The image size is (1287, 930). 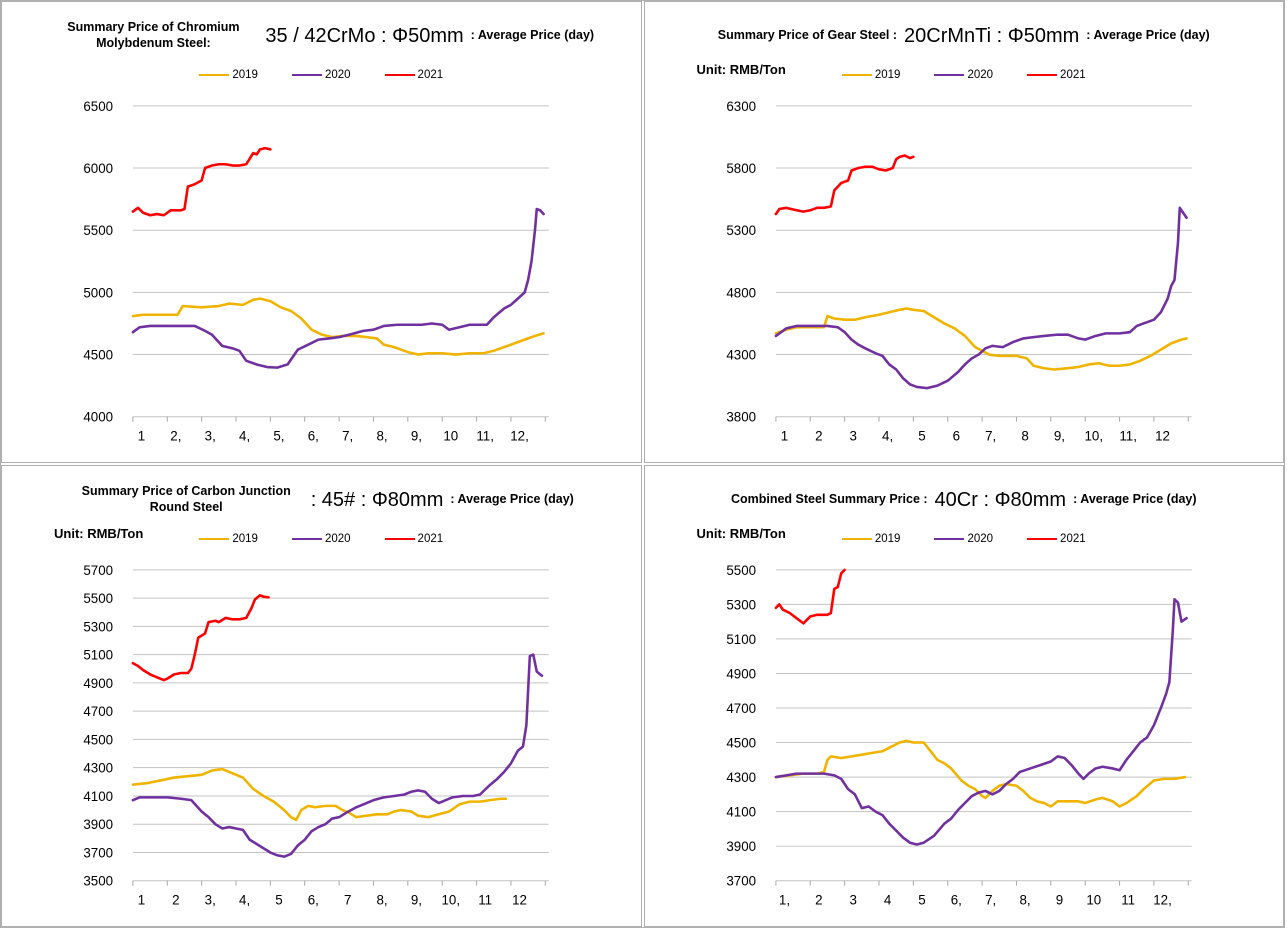 What do you see at coordinates (98, 416) in the screenshot?
I see `svg-text: 4000` at bounding box center [98, 416].